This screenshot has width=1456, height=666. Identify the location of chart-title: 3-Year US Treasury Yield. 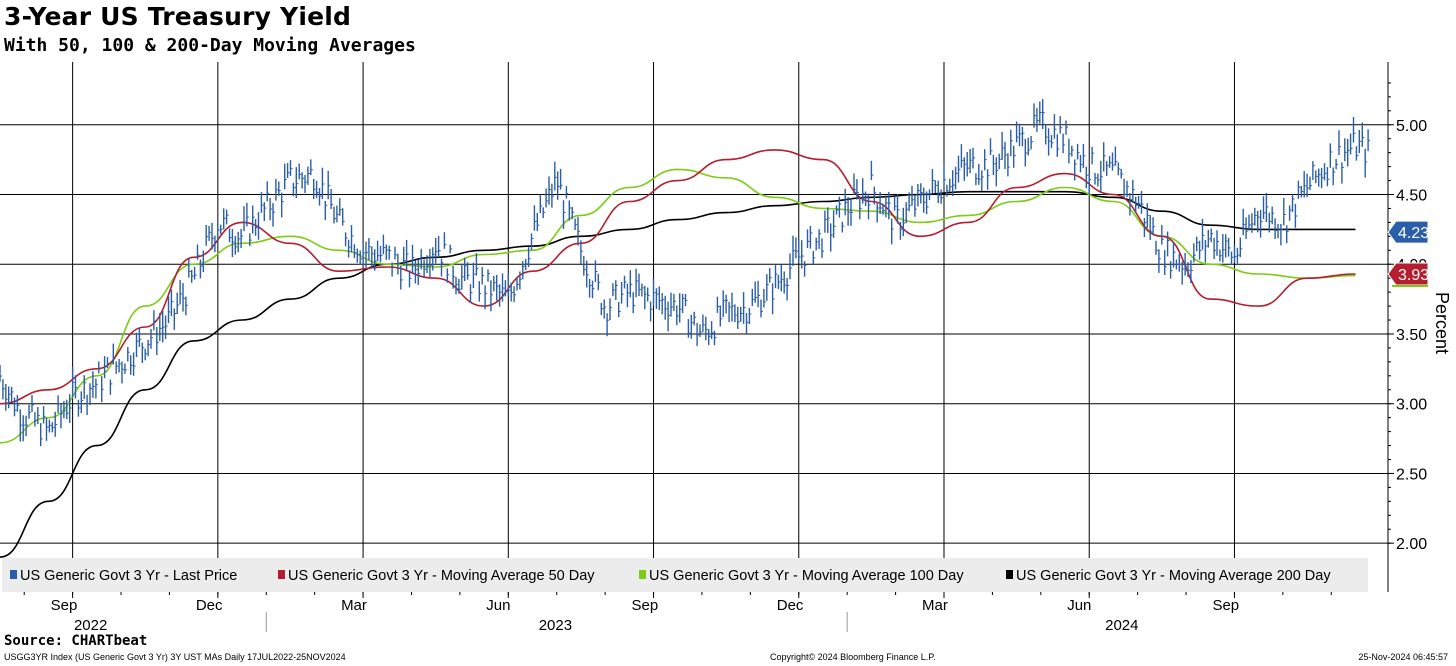
(178, 16).